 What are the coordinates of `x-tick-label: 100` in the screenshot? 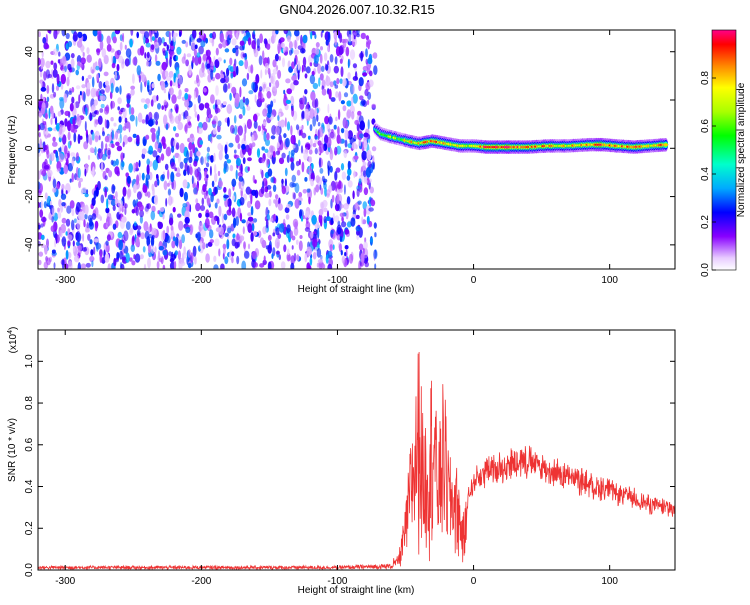 It's located at (609, 280).